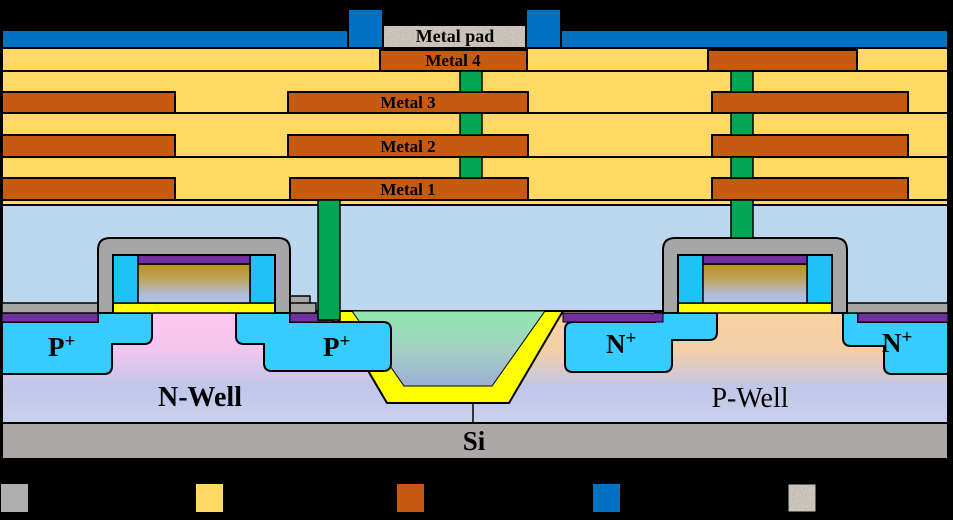 This screenshot has height=520, width=953. I want to click on via-to-gate, so click(742, 219).